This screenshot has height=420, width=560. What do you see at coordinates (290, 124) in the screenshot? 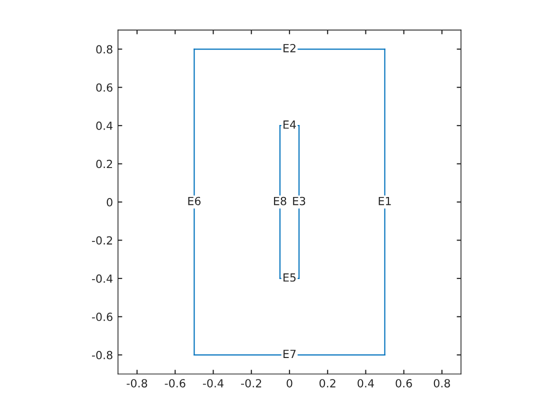
I see `series-label: E4` at bounding box center [290, 124].